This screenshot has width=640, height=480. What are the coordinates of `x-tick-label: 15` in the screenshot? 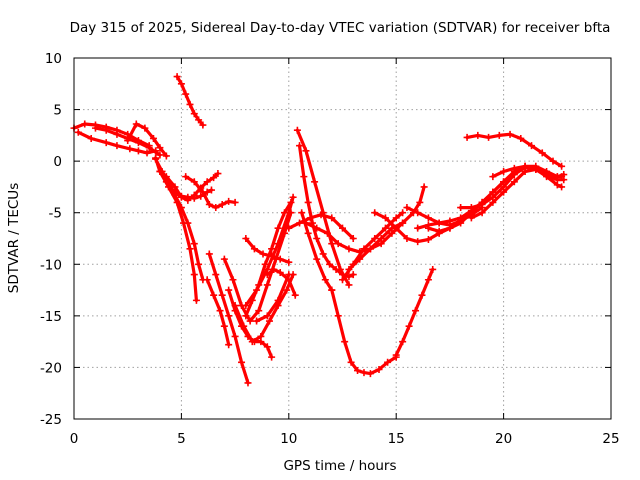 It's located at (396, 439).